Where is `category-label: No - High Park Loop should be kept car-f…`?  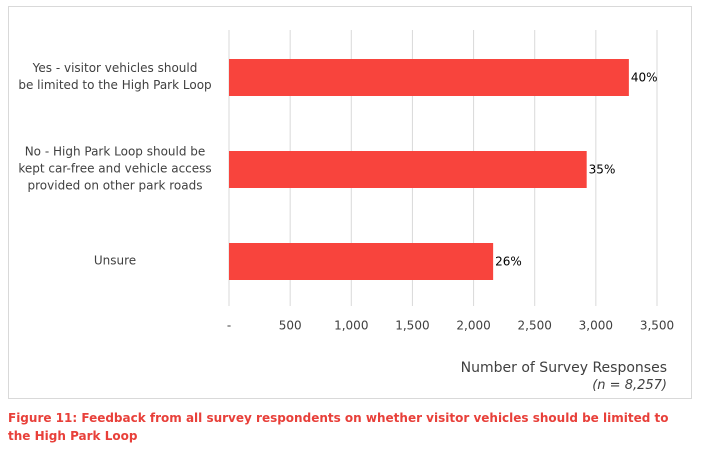 category-label: No - High Park Loop should be kept car-f… is located at coordinates (115, 168).